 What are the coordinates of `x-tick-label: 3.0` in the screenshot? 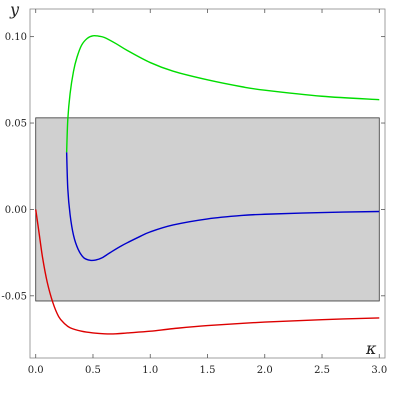 It's located at (379, 370).